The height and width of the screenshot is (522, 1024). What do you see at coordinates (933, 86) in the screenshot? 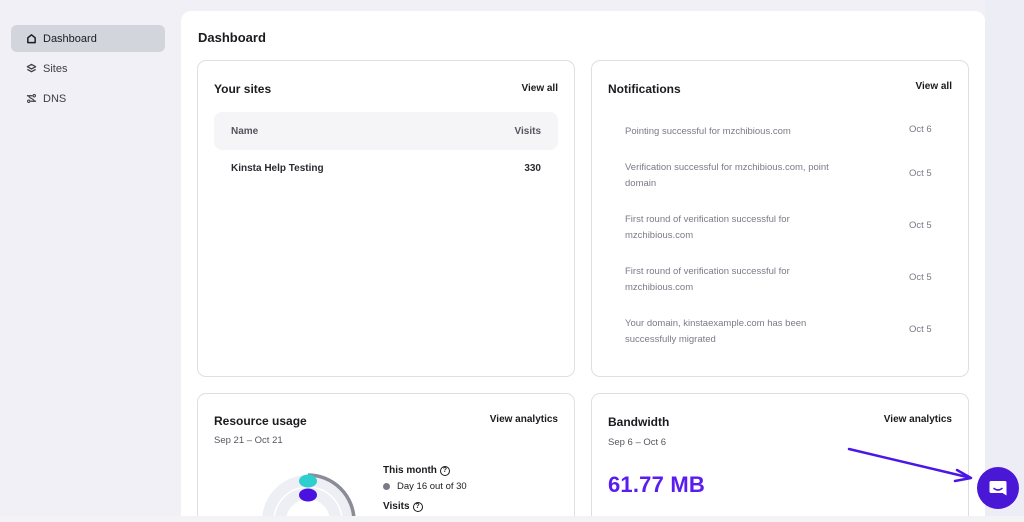
I see `view-all-notifications-link: View all` at bounding box center [933, 86].